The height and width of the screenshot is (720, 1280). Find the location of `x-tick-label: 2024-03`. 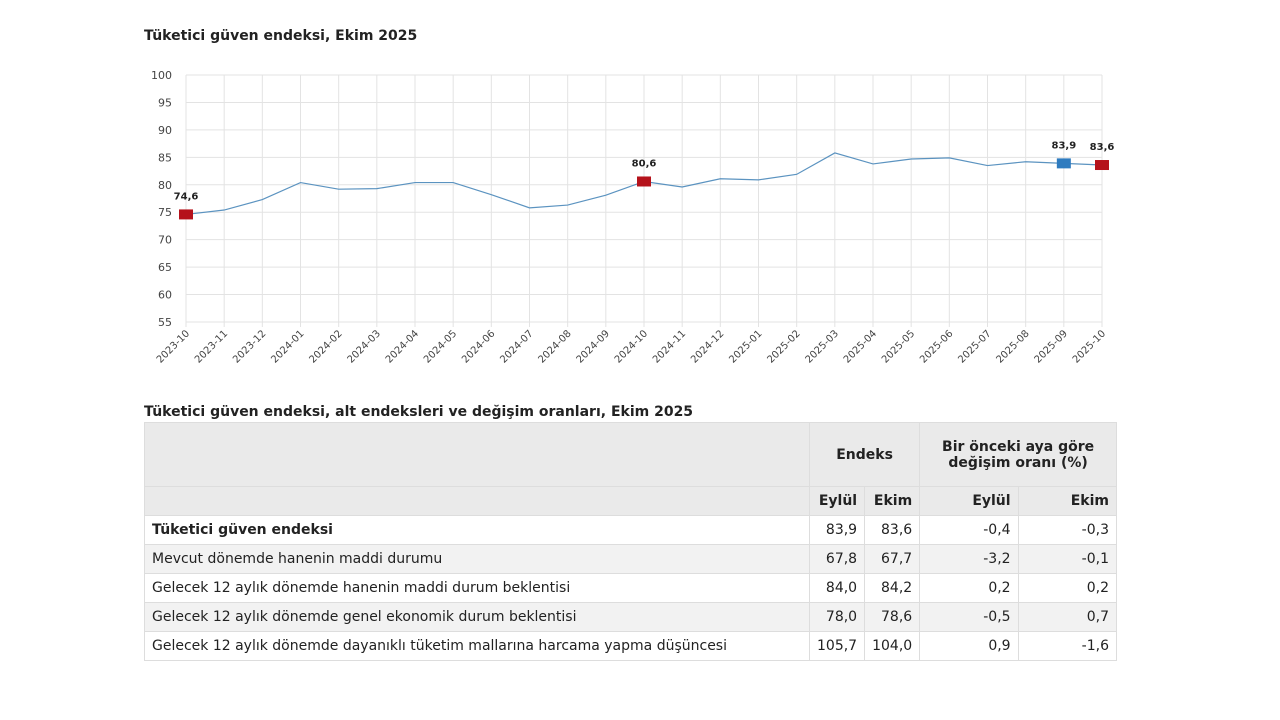

x-tick-label: 2024-03 is located at coordinates (364, 346).